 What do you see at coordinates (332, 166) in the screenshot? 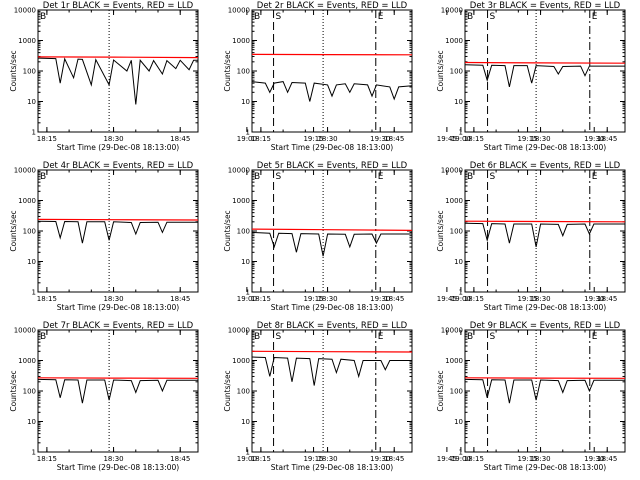
I see `panel-title: Det 5r BLACK = Events, RED = LLD` at bounding box center [332, 166].